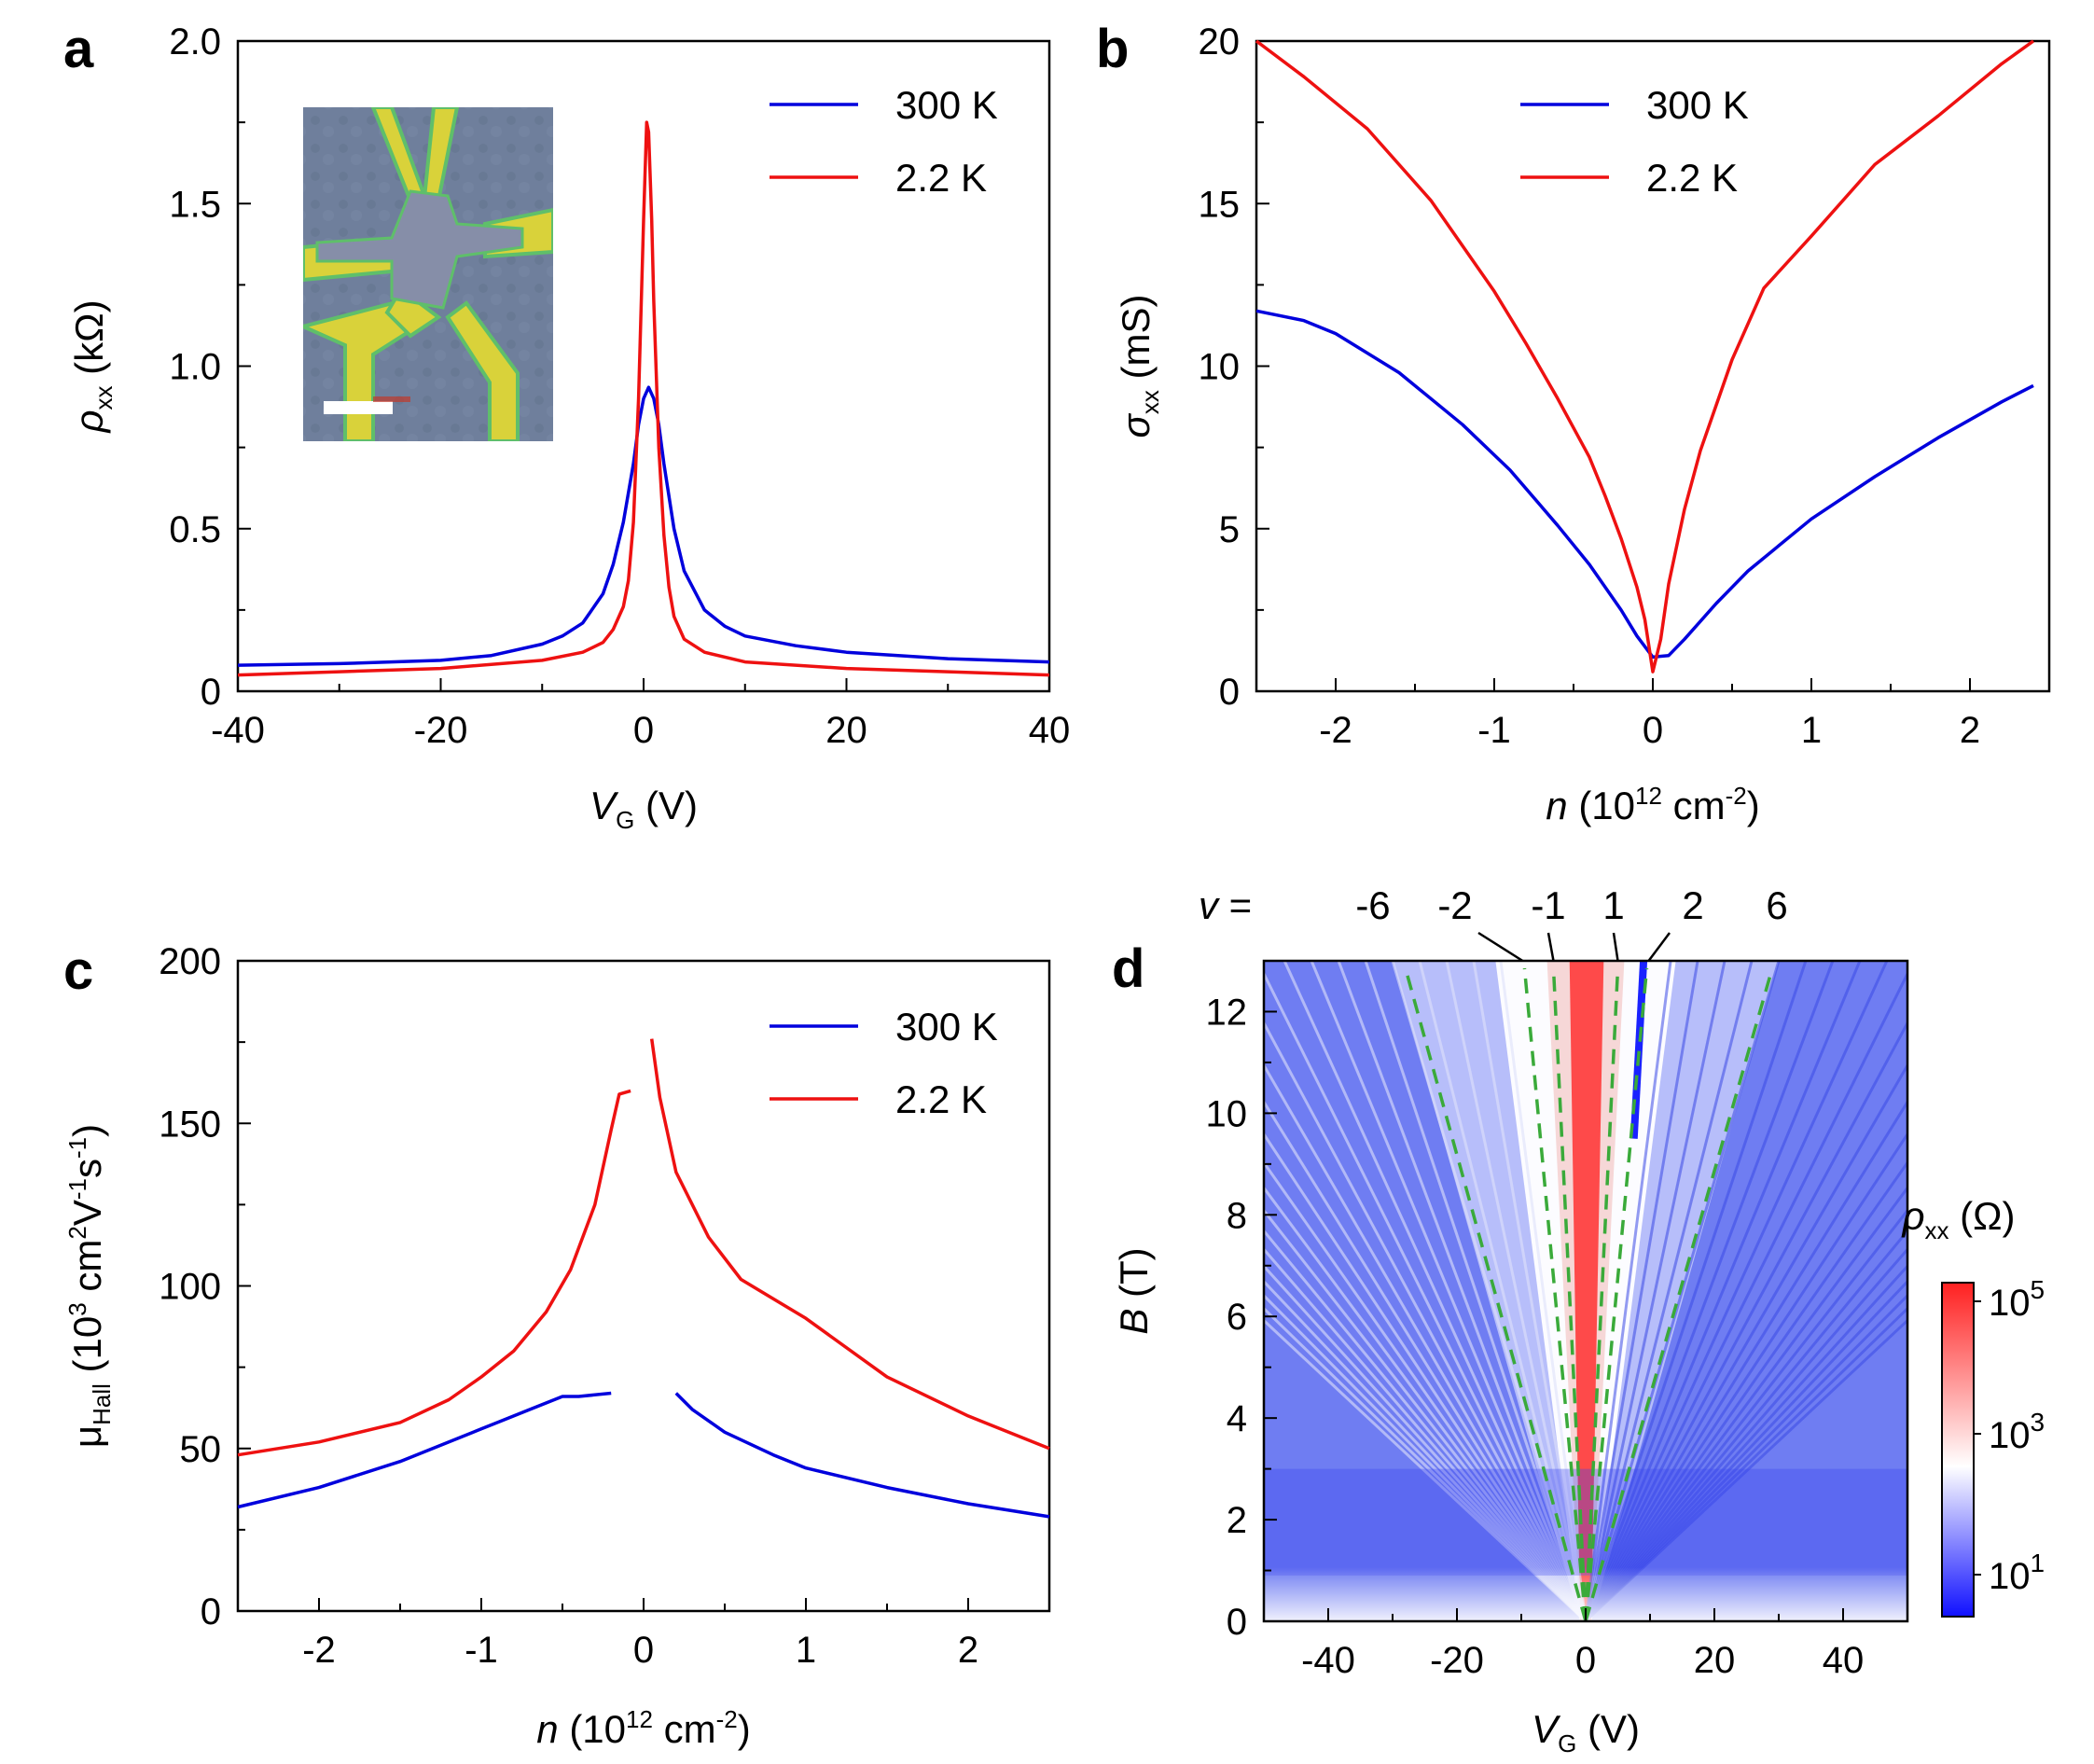 This screenshot has width=2094, height=1764. Describe the element at coordinates (1958, 1450) in the screenshot. I see `colorbar-gradient` at that location.